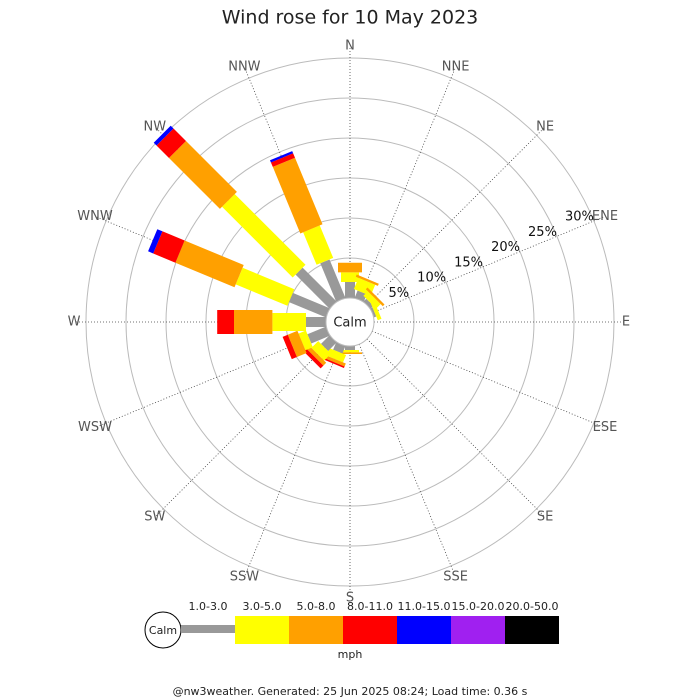 This screenshot has height=700, width=700. I want to click on calm-label: Calm, so click(349, 323).